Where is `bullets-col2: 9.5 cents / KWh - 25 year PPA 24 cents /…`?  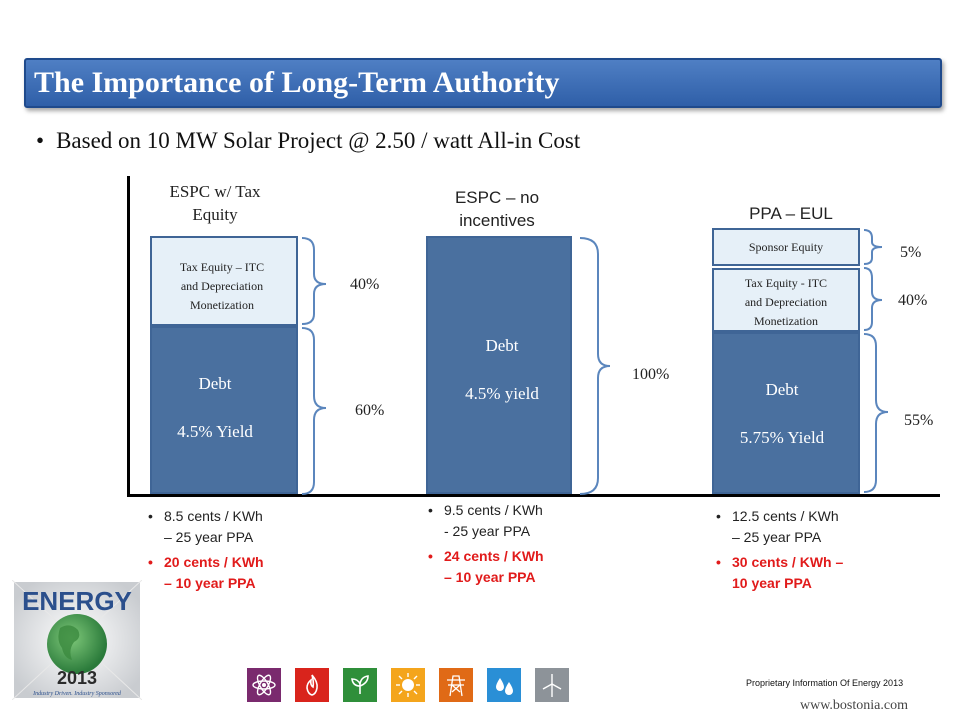
bullets-col2: 9.5 cents / KWh - 25 year PPA 24 cents /… is located at coordinates (506, 546).